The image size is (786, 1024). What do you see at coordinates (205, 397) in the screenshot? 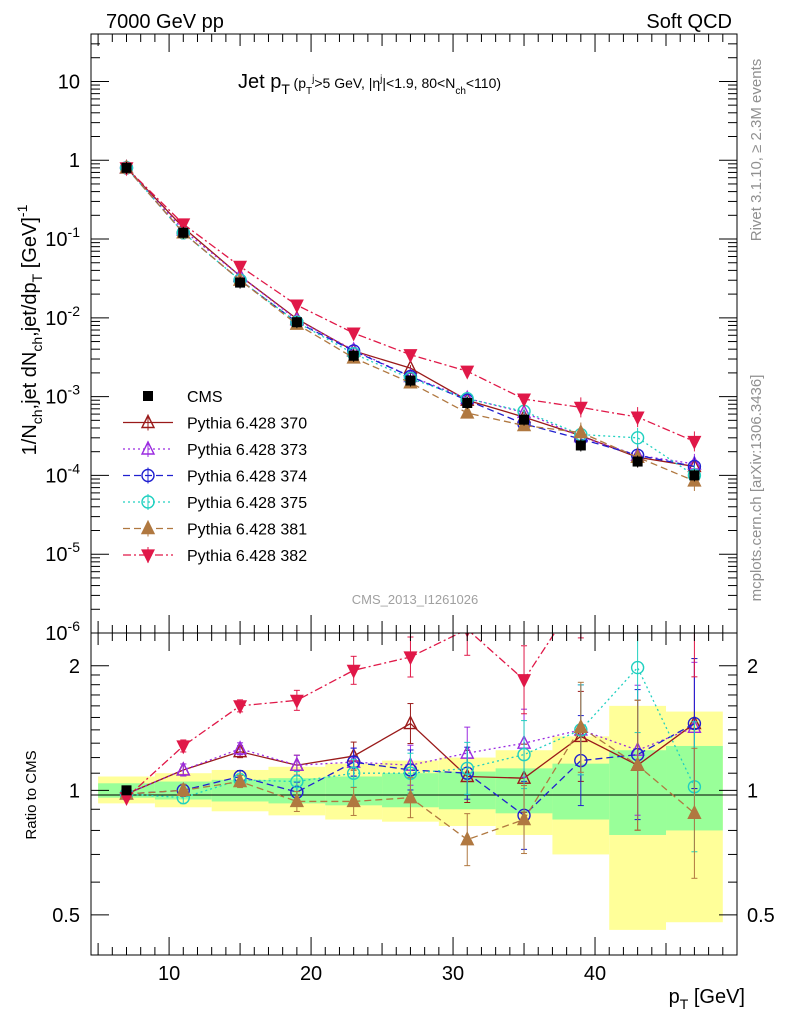
I see `legend-label: CMS` at bounding box center [205, 397].